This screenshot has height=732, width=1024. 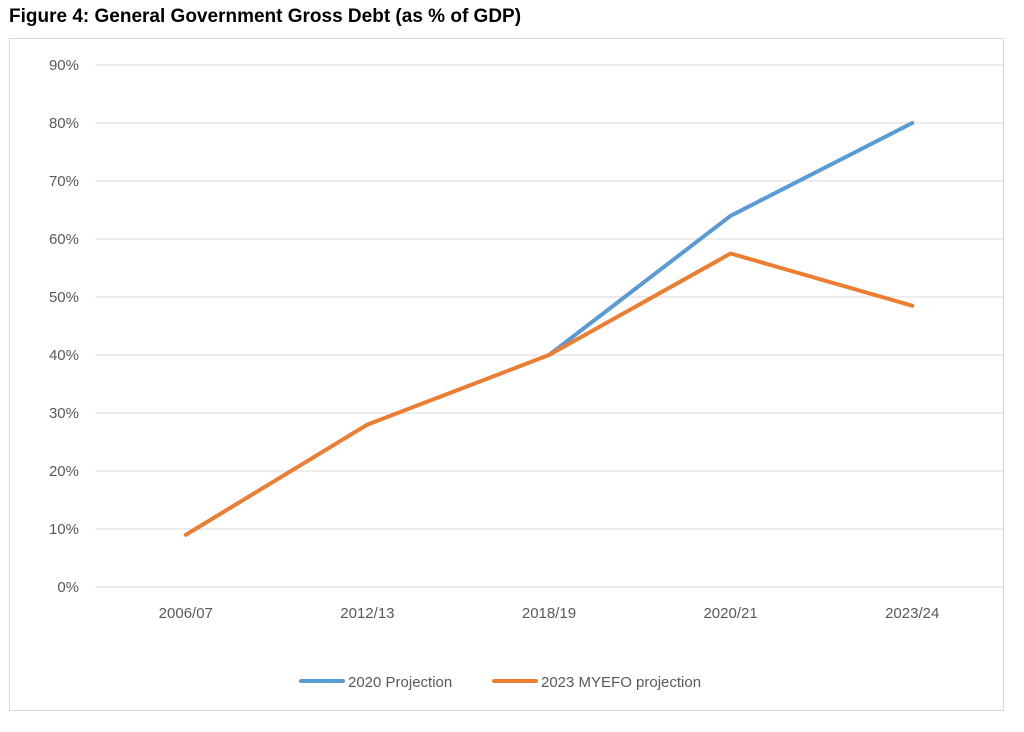 What do you see at coordinates (186, 613) in the screenshot?
I see `x-tick-label: 2006/07` at bounding box center [186, 613].